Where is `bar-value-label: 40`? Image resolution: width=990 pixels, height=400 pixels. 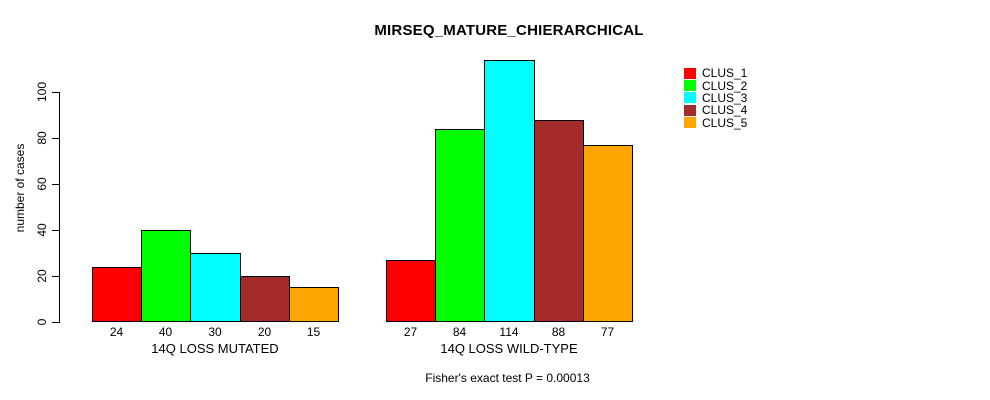 bar-value-label: 40 is located at coordinates (165, 332).